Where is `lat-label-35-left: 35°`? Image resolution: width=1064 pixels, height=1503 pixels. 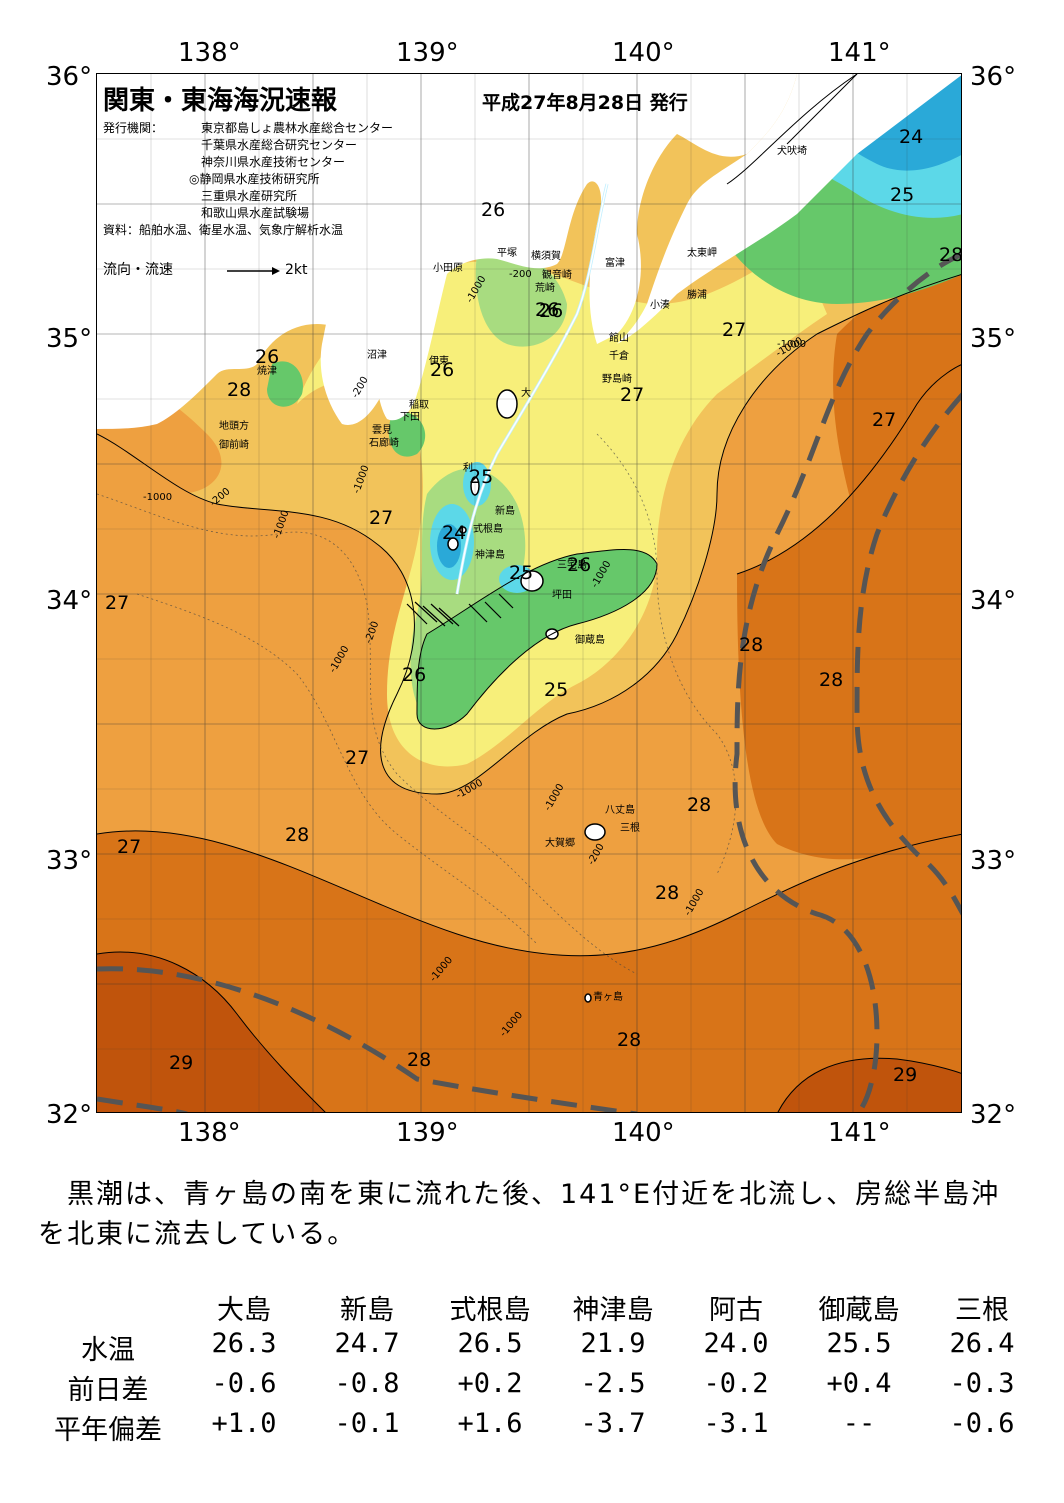
lat-label-35-left: 35° is located at coordinates (69, 339).